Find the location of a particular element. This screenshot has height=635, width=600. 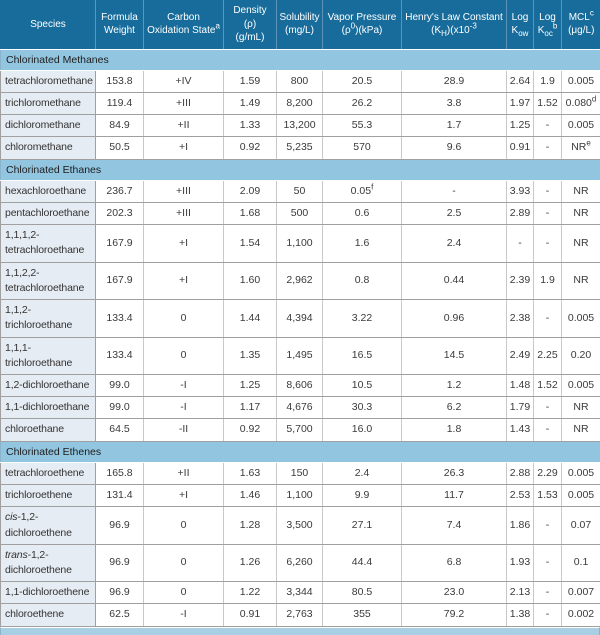

column-header-vapor_pressure: Vapor Pressure(ρ0)(kPa) is located at coordinates (362, 24).